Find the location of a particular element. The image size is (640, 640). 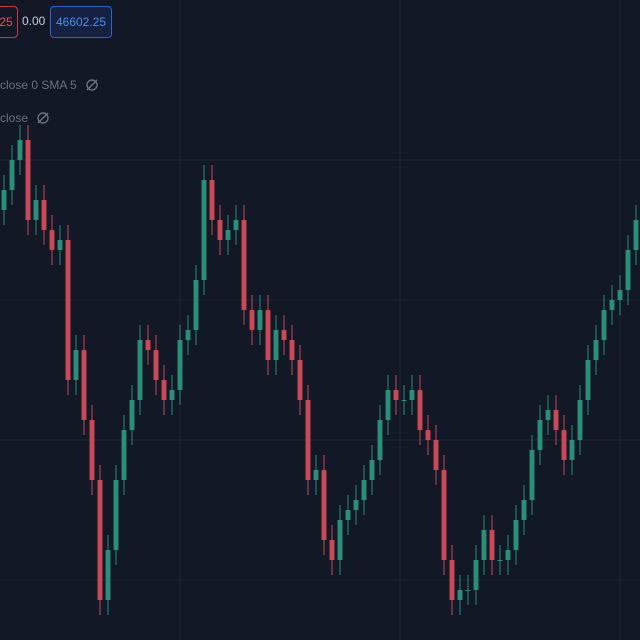

indicator-row: close 0 SMA 5 is located at coordinates (49, 85).